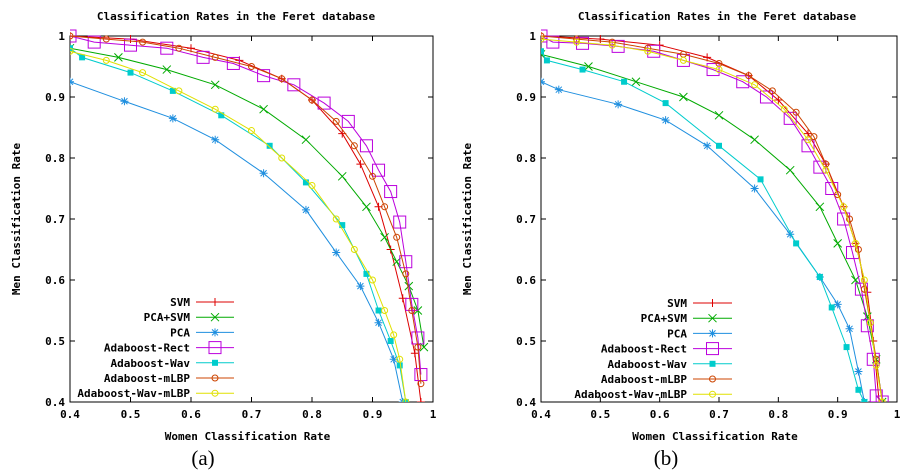 This screenshot has height=473, width=903. Describe the element at coordinates (526, 97) in the screenshot. I see `y-tick-label: 0.9` at that location.